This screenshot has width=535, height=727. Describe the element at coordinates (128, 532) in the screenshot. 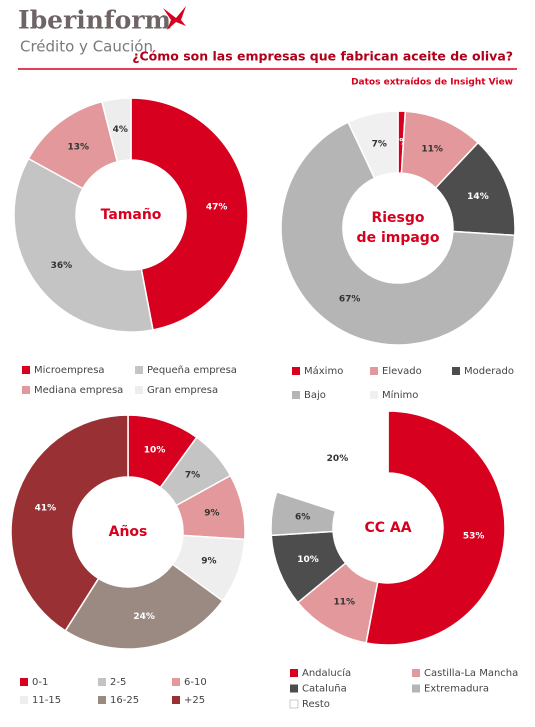

I see `center-label: Años` at that location.